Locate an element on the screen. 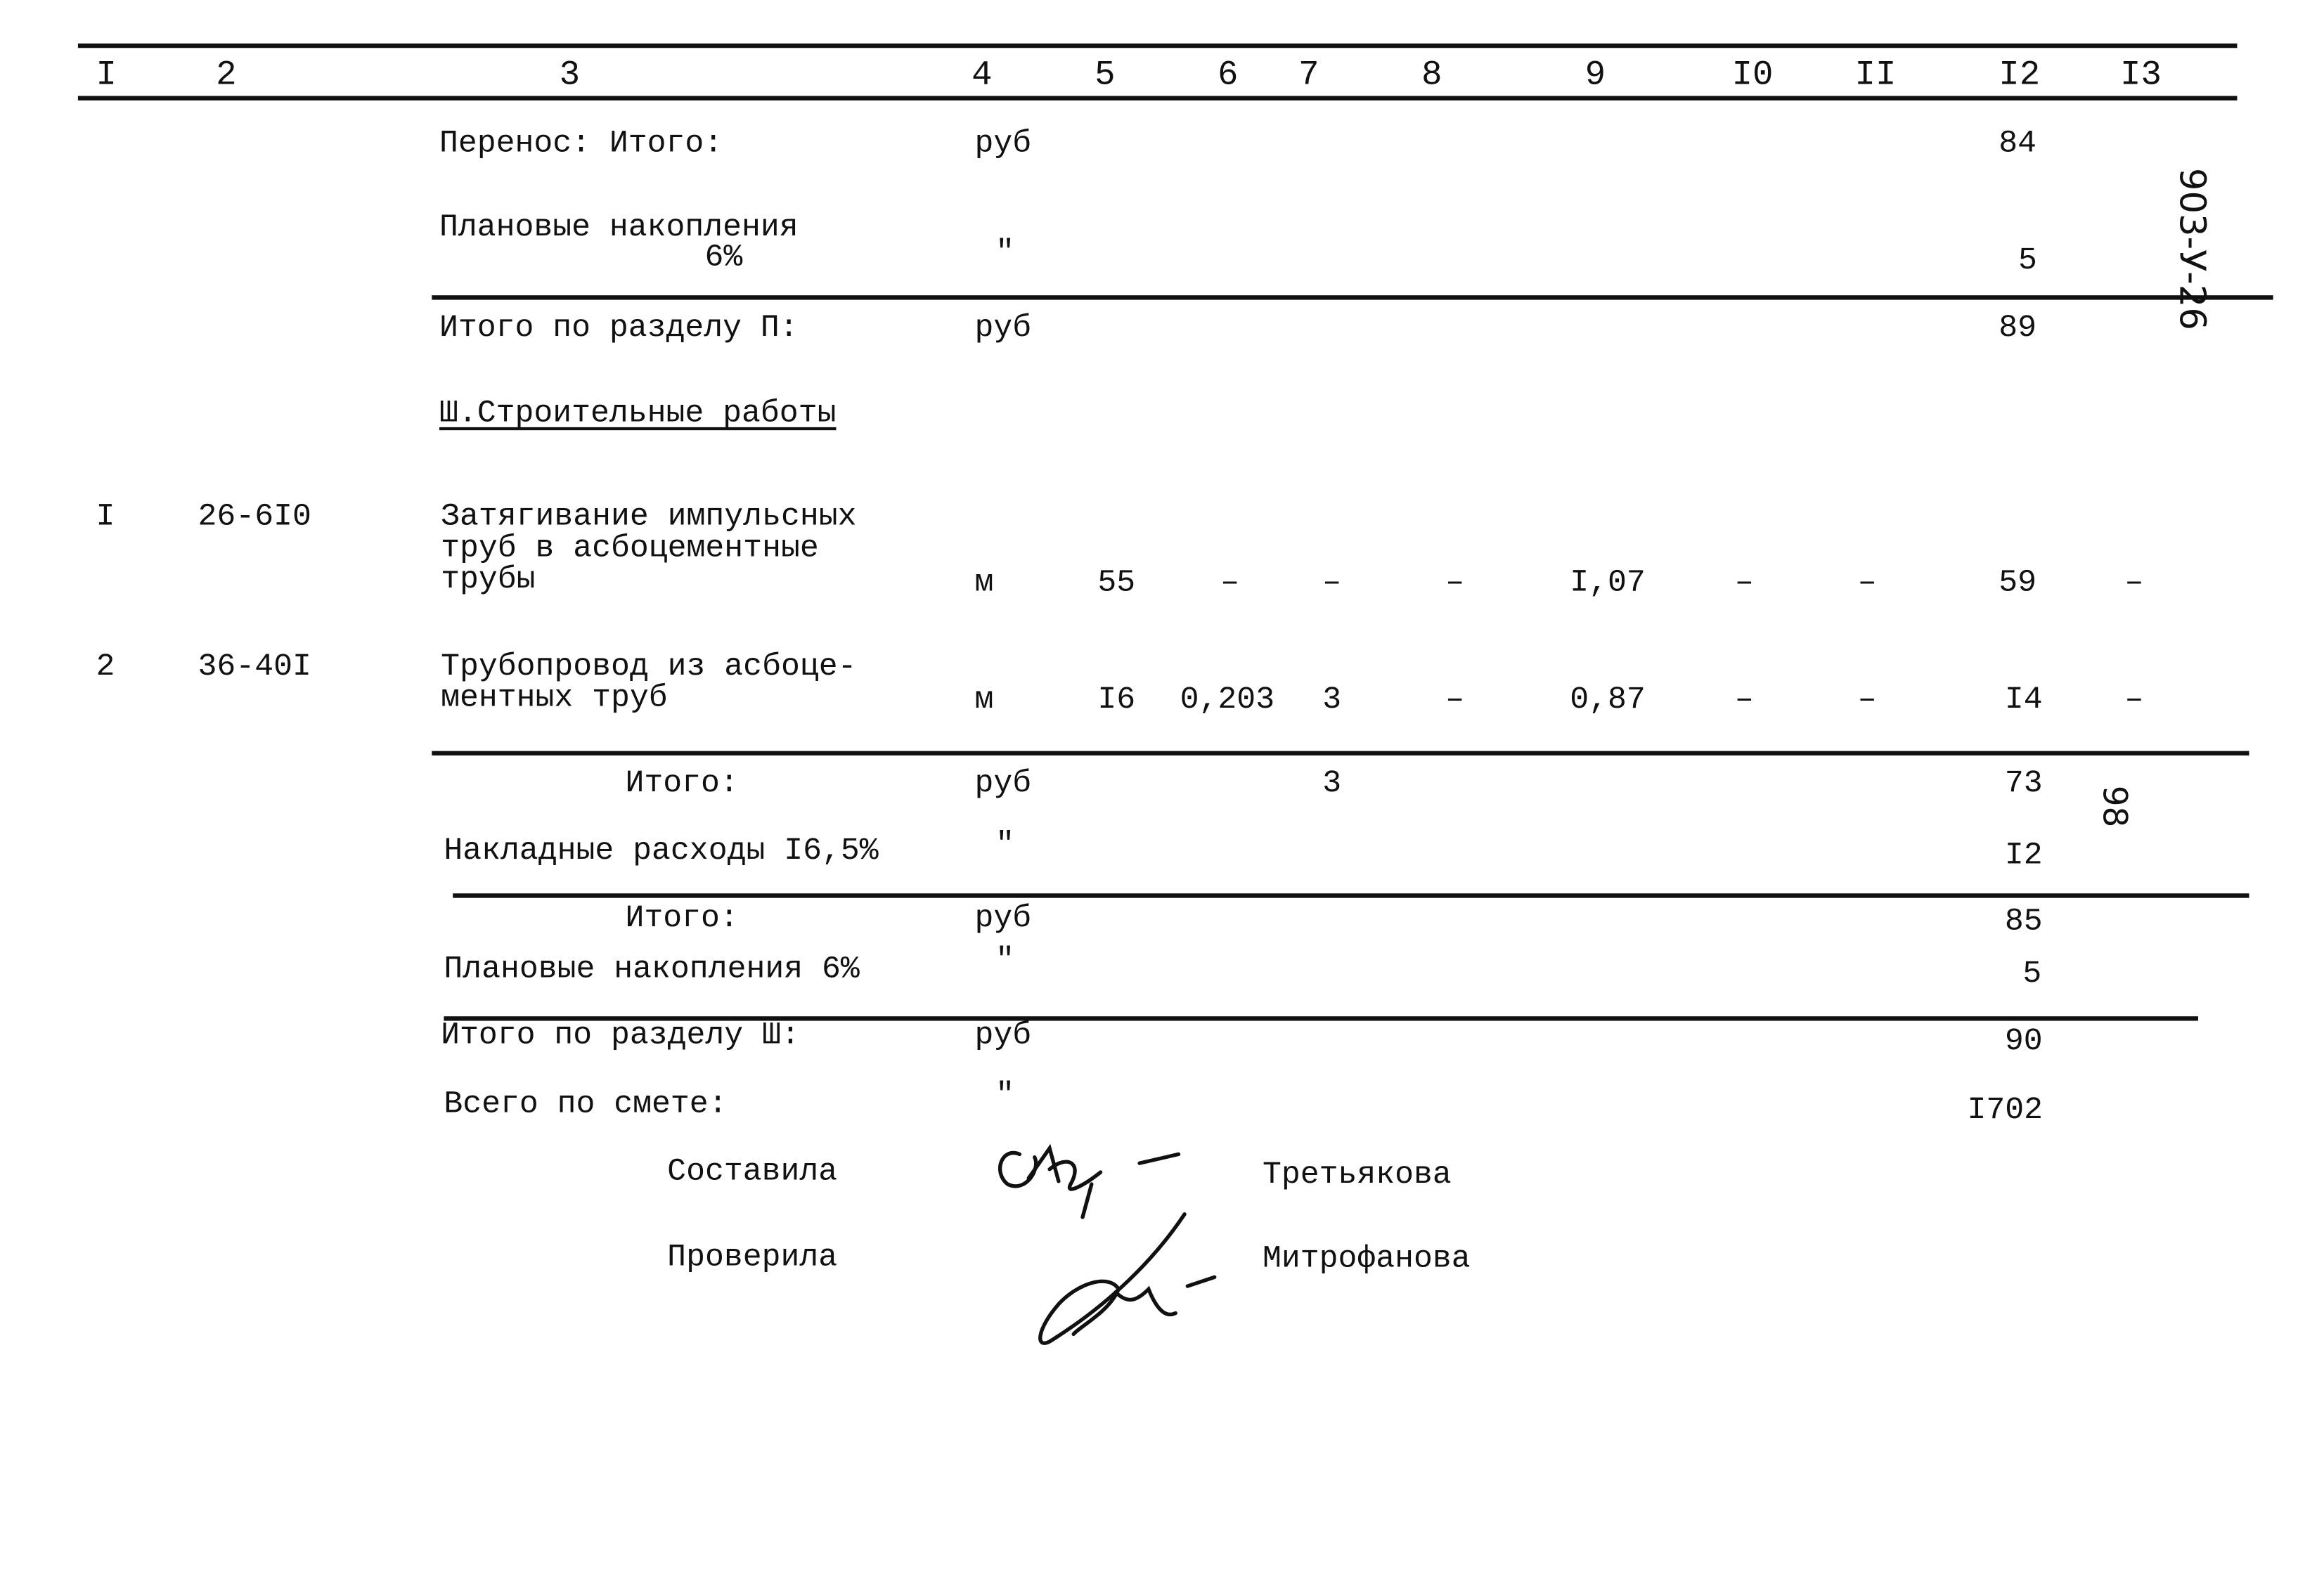 This screenshot has height=1577, width=2324. section3-title: Ш.Строительные работы is located at coordinates (638, 414).